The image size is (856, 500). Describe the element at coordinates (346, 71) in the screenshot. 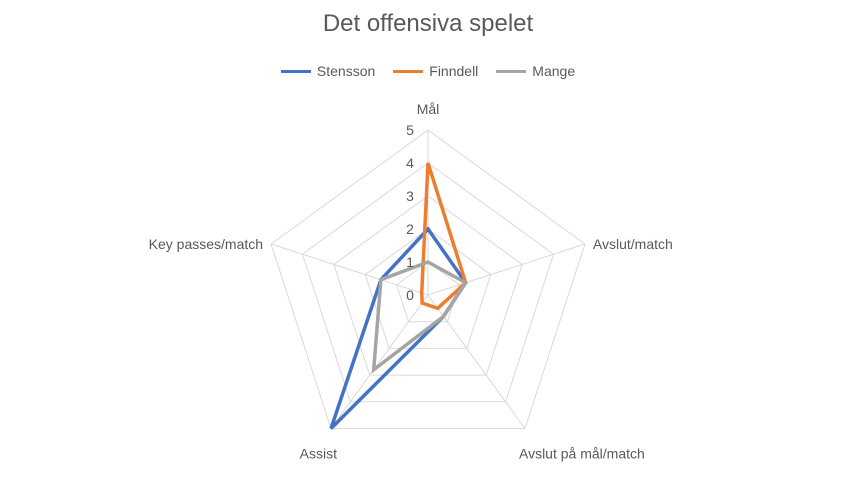

I see `legend-label-0: Stensson` at that location.